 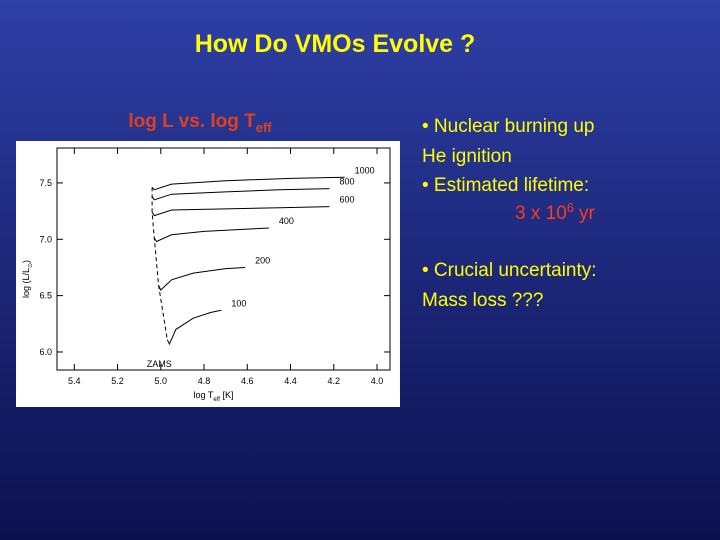 What do you see at coordinates (286, 221) in the screenshot?
I see `series-label: 400` at bounding box center [286, 221].